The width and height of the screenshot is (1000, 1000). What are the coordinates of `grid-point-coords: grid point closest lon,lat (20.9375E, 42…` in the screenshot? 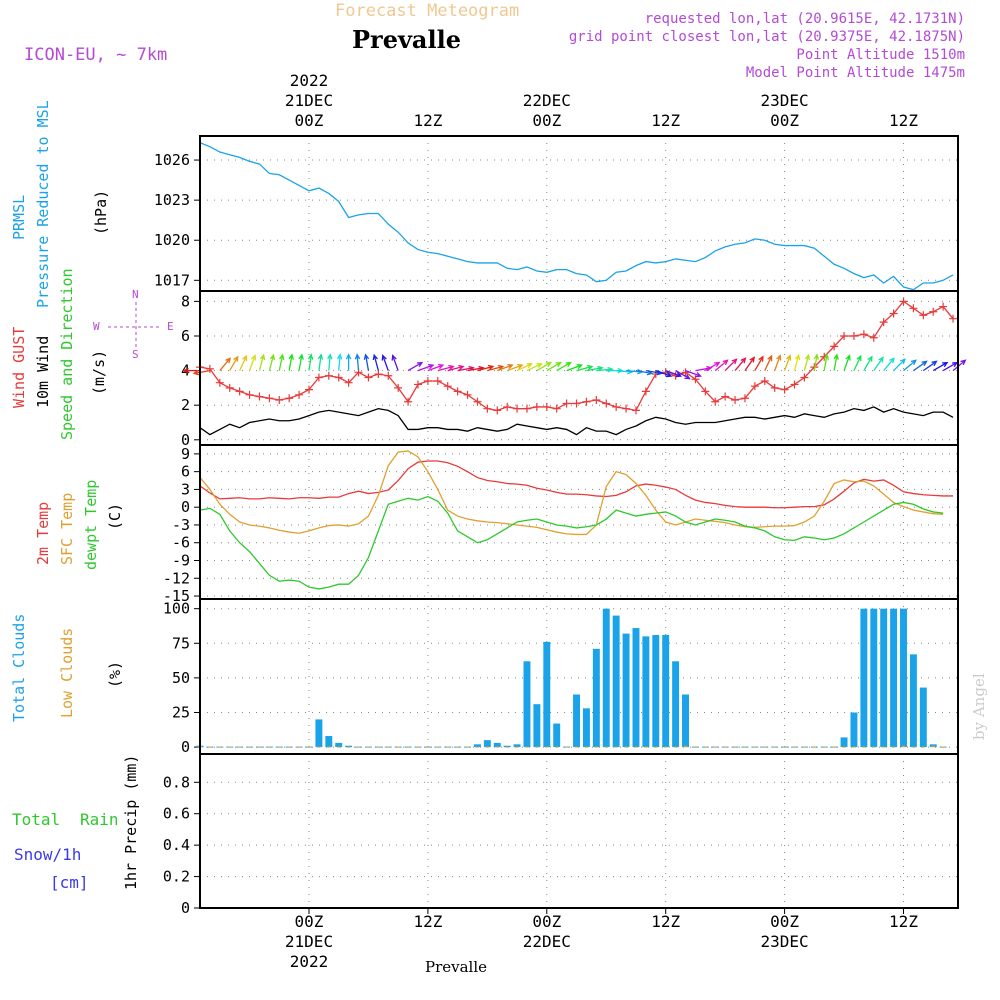 It's located at (767, 37).